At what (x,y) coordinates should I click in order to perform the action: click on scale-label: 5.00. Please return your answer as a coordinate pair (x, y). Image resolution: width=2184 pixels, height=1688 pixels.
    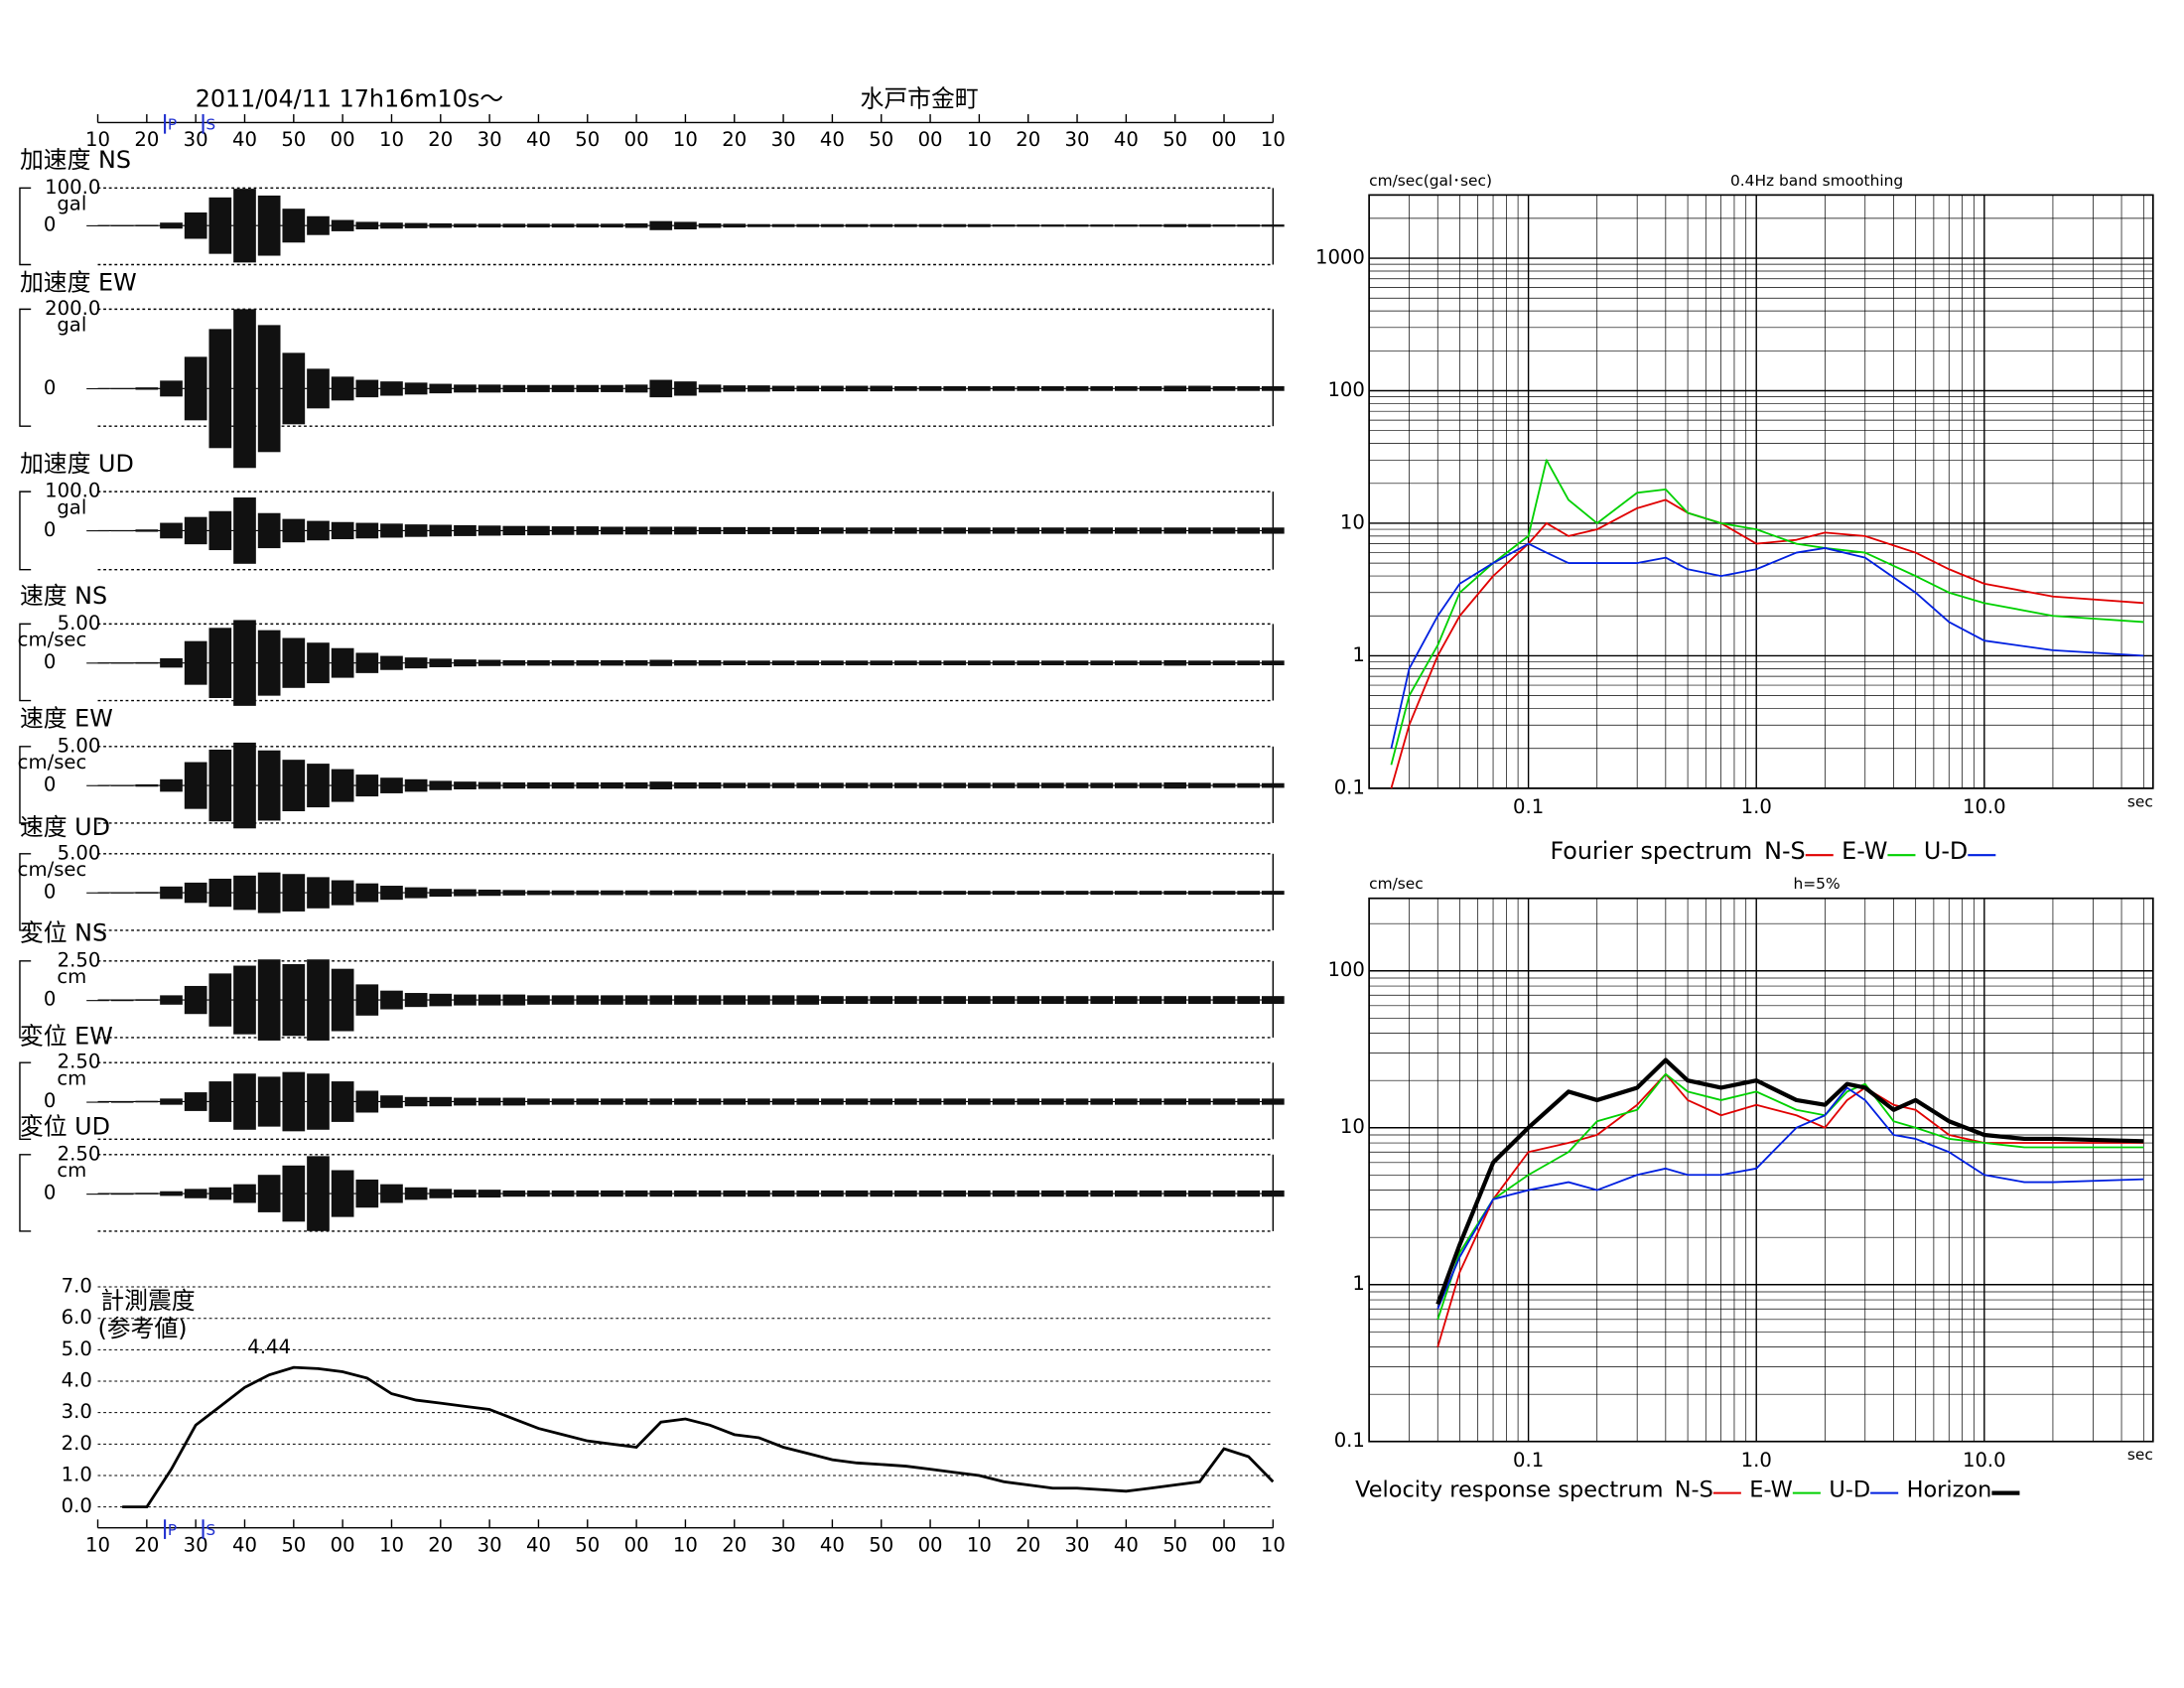
    Looking at the image, I should click on (79, 745).